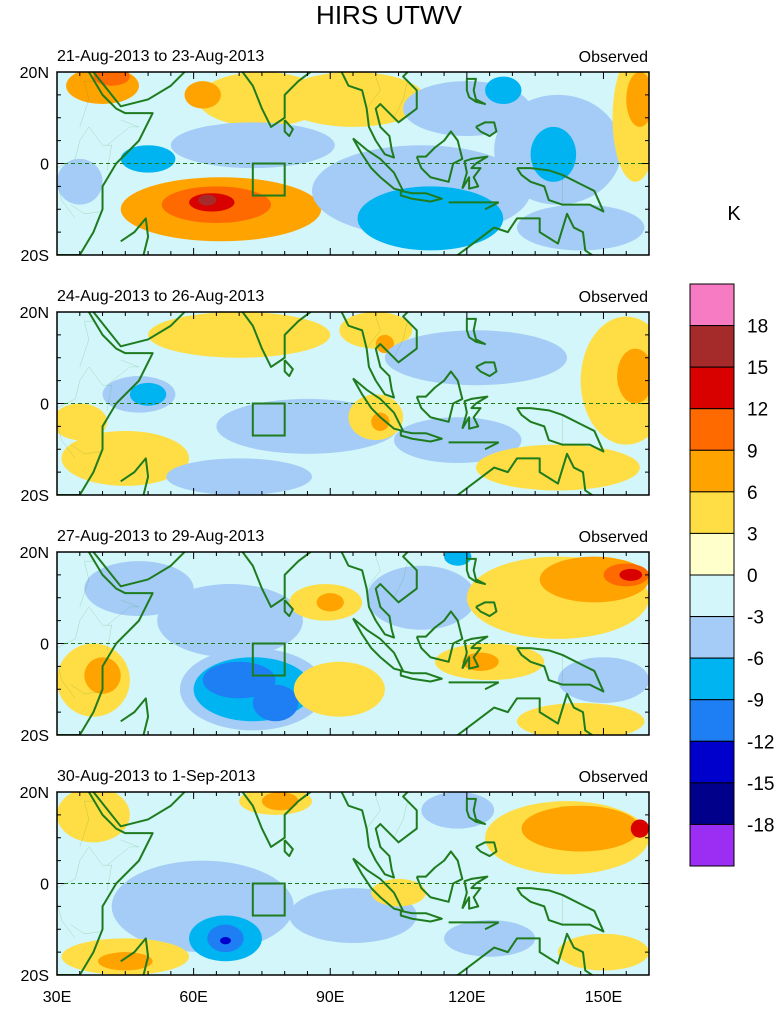 The height and width of the screenshot is (1012, 778). Describe the element at coordinates (160, 296) in the screenshot. I see `panel-period-label: 24-Aug-2013 to 26-Aug-2013` at that location.